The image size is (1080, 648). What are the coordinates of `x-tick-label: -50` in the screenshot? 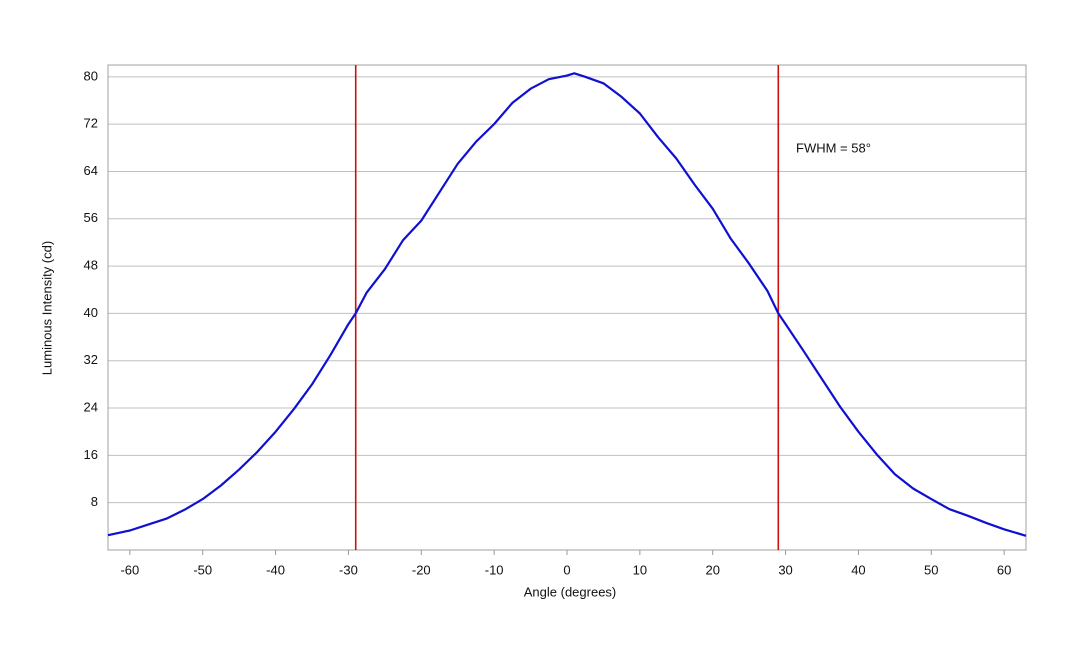 It's located at (202, 569).